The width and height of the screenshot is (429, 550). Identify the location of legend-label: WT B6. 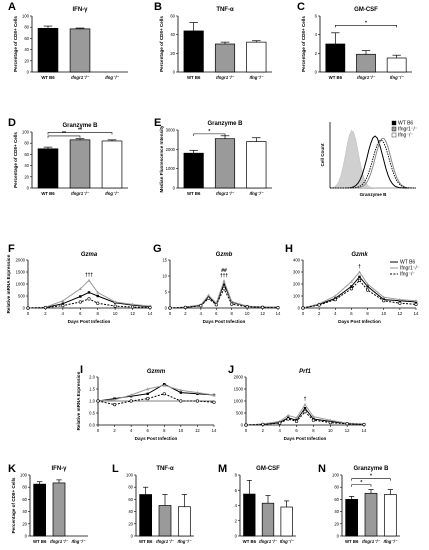
(405, 124).